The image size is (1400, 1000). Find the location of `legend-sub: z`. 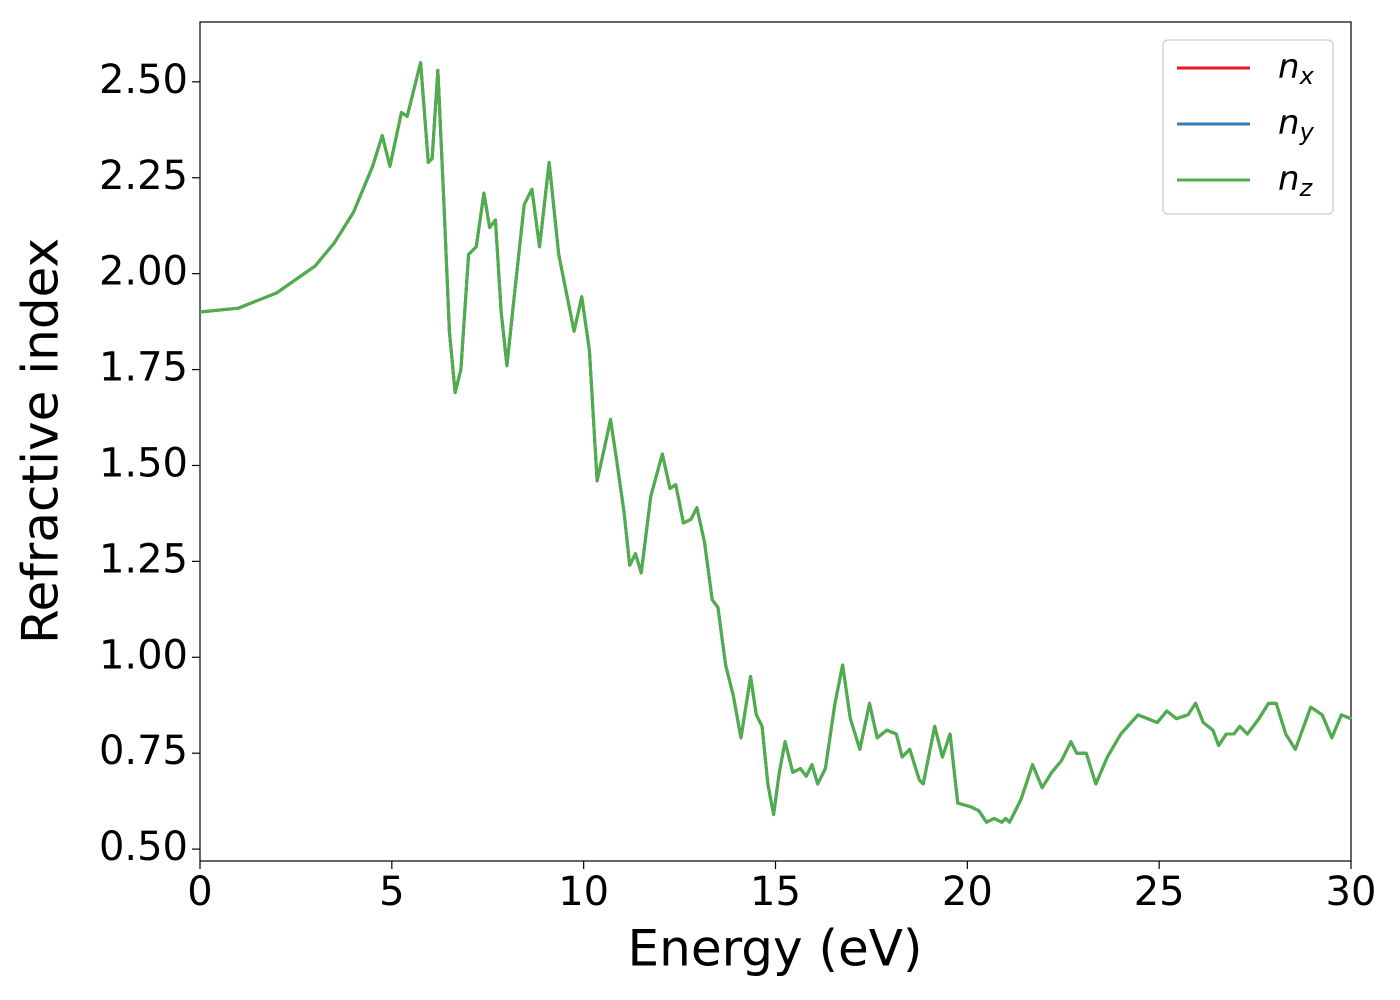

legend-sub: z is located at coordinates (1306, 188).